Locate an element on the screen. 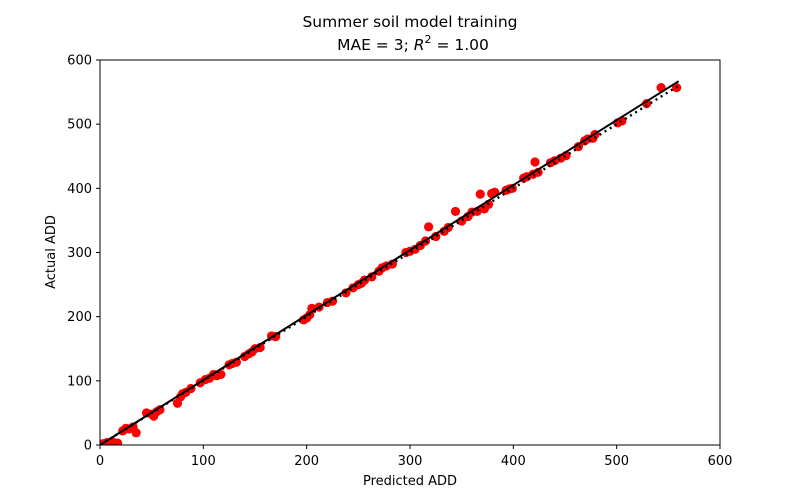 This screenshot has width=800, height=500. subtitle-r-letter: R is located at coordinates (419, 45).